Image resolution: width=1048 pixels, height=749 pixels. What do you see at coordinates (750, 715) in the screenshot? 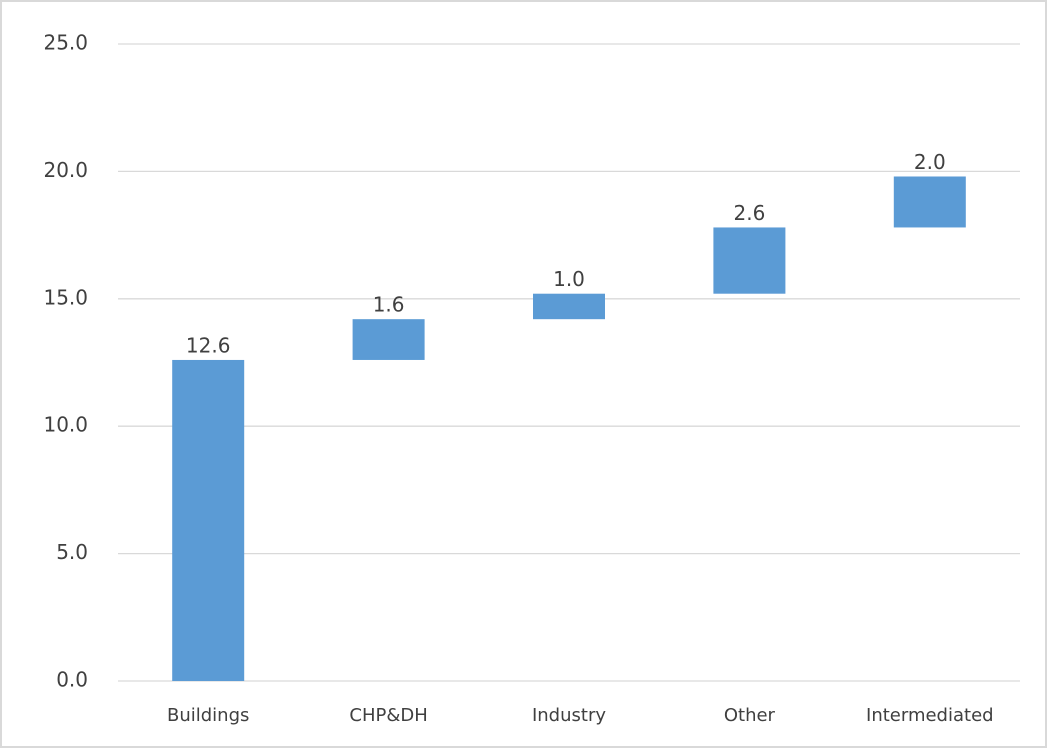
I see `x-tick-label: Other` at bounding box center [750, 715].